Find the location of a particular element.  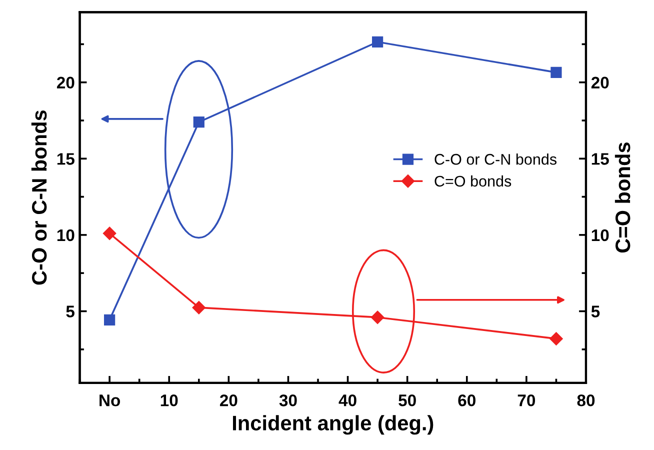

x-tick-label: 20 is located at coordinates (229, 400).